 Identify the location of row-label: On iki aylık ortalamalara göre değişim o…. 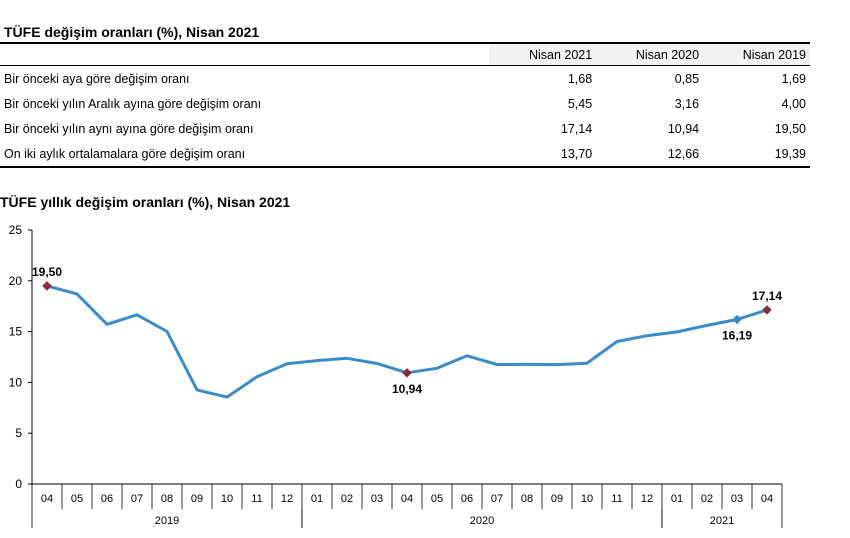
(245, 154).